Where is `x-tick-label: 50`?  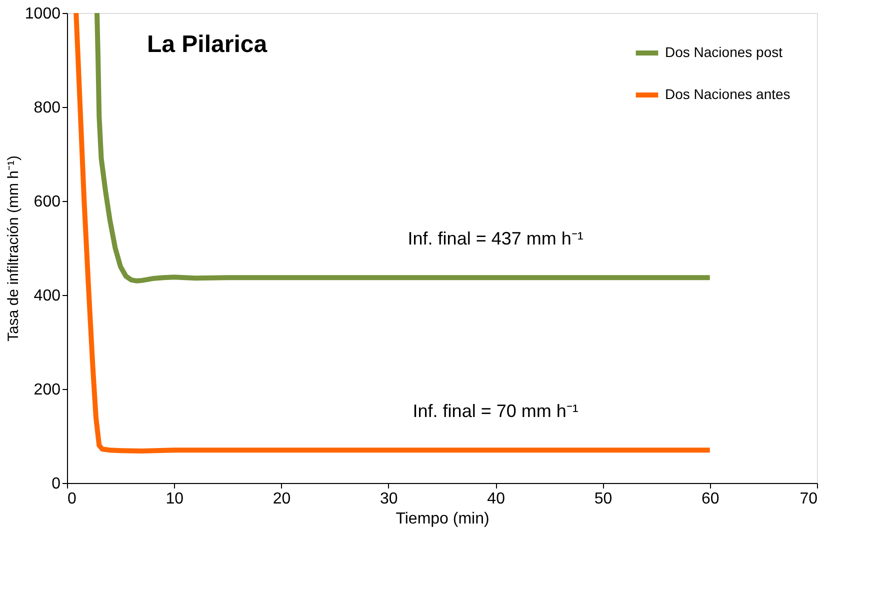 x-tick-label: 50 is located at coordinates (603, 499).